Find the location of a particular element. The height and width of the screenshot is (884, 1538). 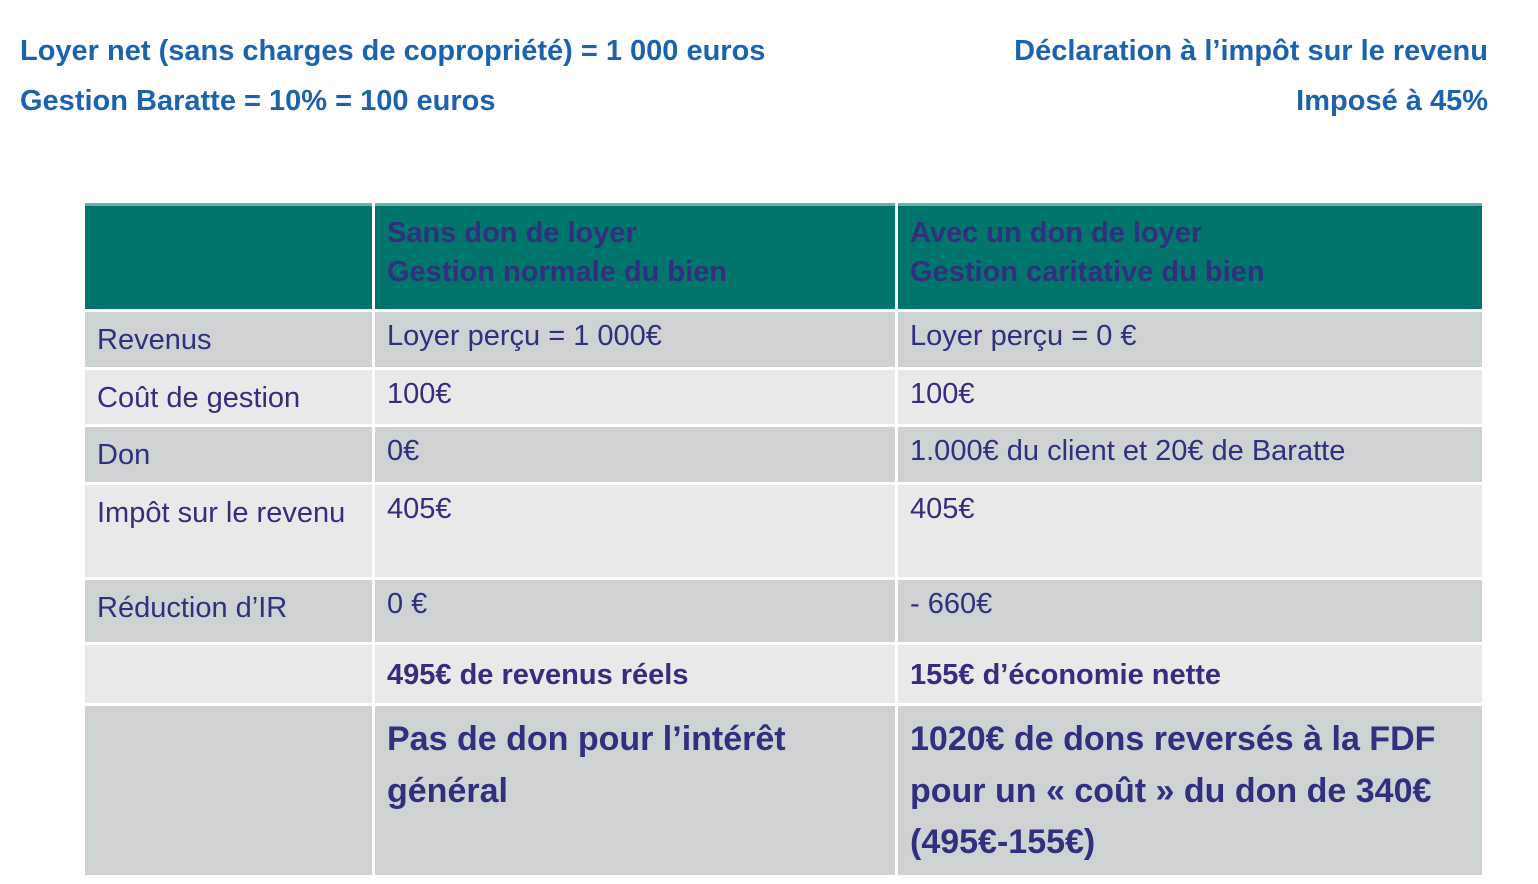

intro-right-line2: Imposé à 45% is located at coordinates (1392, 101).